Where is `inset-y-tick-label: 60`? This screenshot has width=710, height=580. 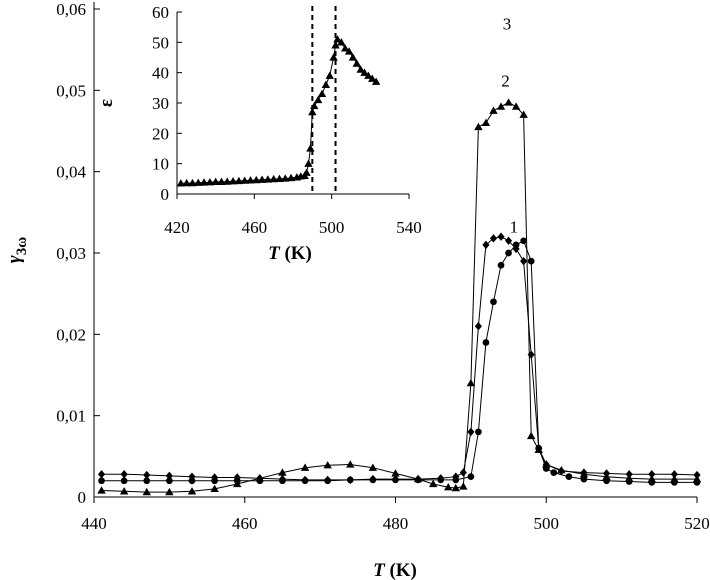 inset-y-tick-label: 60 is located at coordinates (160, 12).